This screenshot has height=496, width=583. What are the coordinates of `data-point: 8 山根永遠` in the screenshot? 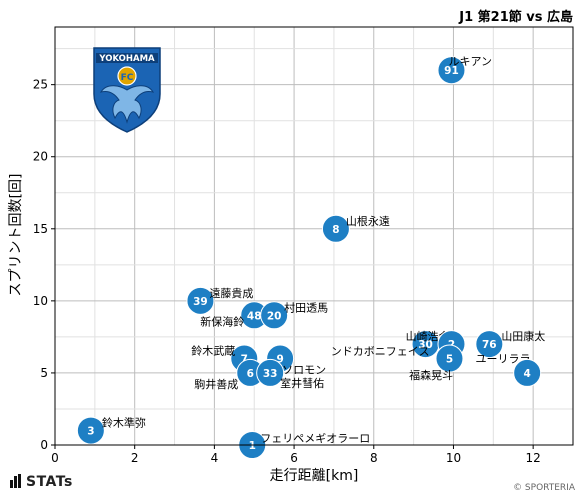 It's located at (355, 228).